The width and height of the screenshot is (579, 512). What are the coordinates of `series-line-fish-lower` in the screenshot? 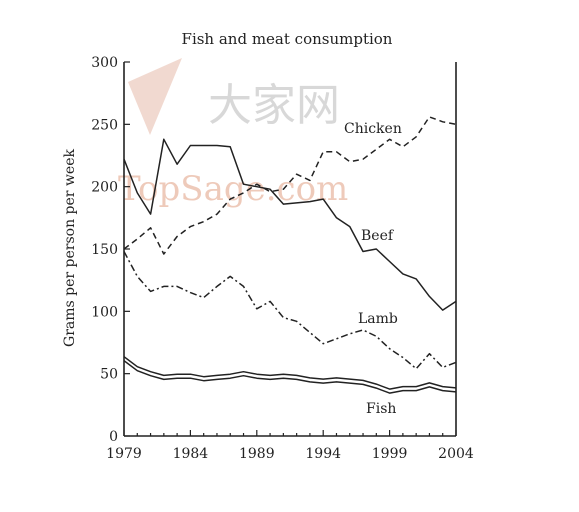 It's located at (290, 377).